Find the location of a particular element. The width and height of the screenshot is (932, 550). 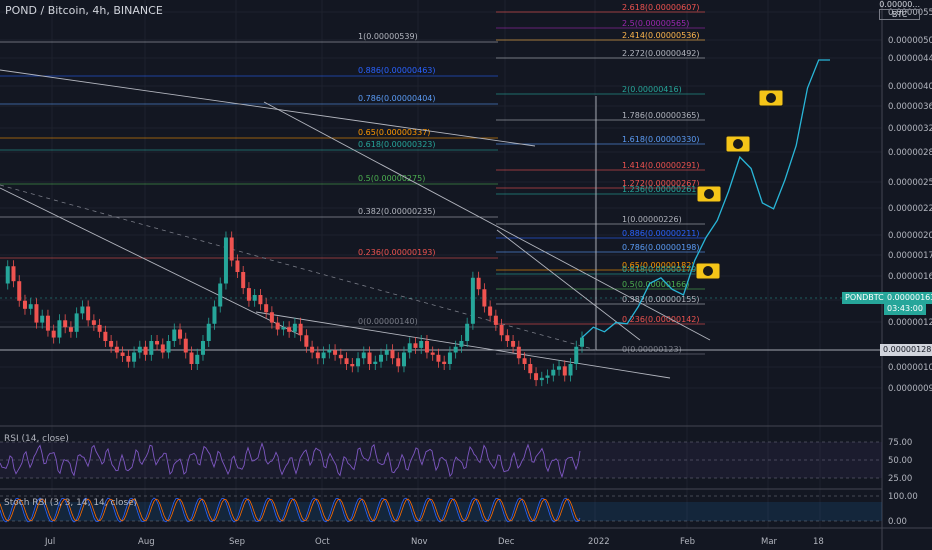

time-tick: Feb is located at coordinates (687, 542).